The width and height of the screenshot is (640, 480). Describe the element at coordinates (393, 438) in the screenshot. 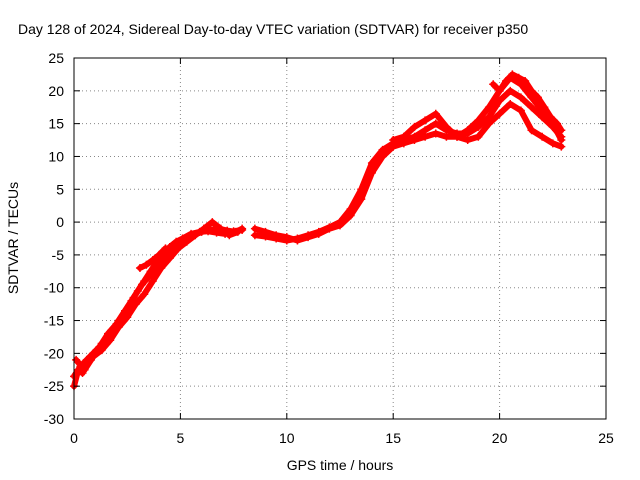

I see `x-tick-label: 15` at that location.